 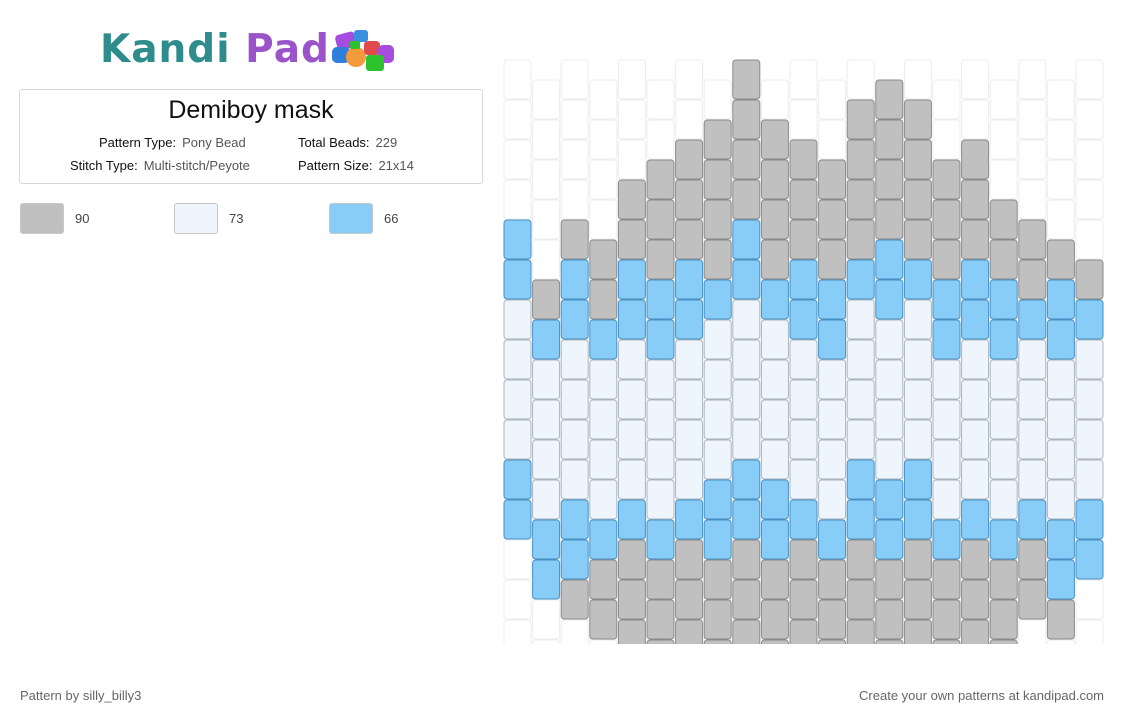 I want to click on pattern-type: Pattern Type: Pony Bead, so click(x=172, y=142).